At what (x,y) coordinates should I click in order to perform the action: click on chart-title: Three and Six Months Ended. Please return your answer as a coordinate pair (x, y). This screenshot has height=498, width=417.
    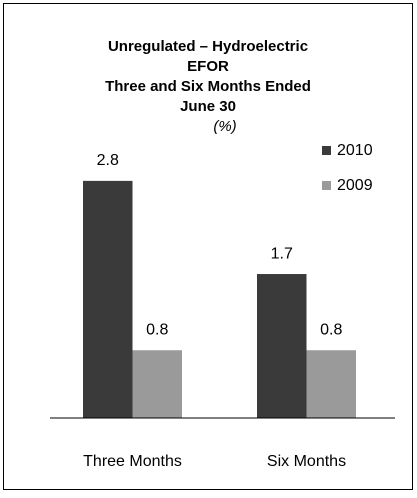
    Looking at the image, I should click on (208, 86).